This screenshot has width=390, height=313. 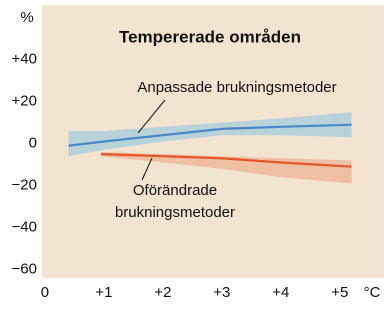 I want to click on x-tick-label: 0, so click(x=45, y=292).